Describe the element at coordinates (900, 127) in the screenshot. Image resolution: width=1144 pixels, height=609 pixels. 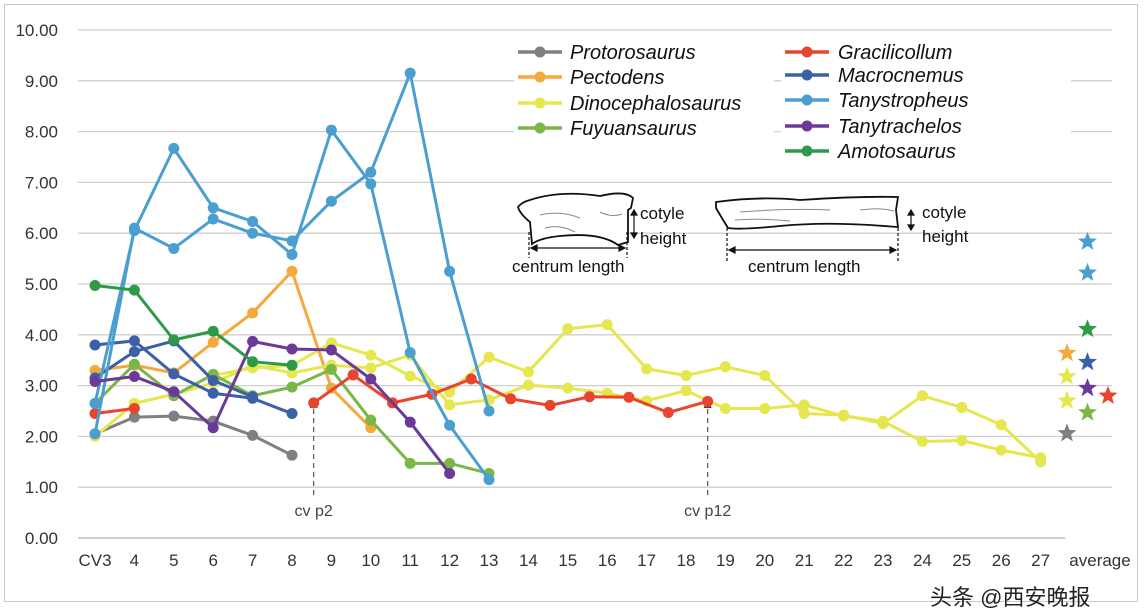
I see `legend-label: Tanytrachelos` at that location.